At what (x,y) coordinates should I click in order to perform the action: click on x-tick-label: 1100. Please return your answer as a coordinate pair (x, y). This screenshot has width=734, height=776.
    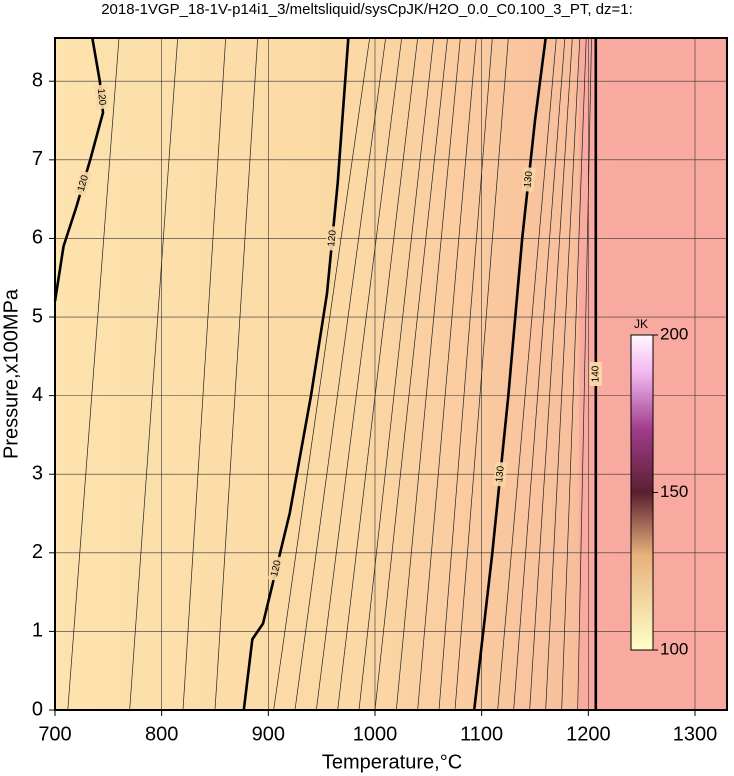
    Looking at the image, I should click on (481, 734).